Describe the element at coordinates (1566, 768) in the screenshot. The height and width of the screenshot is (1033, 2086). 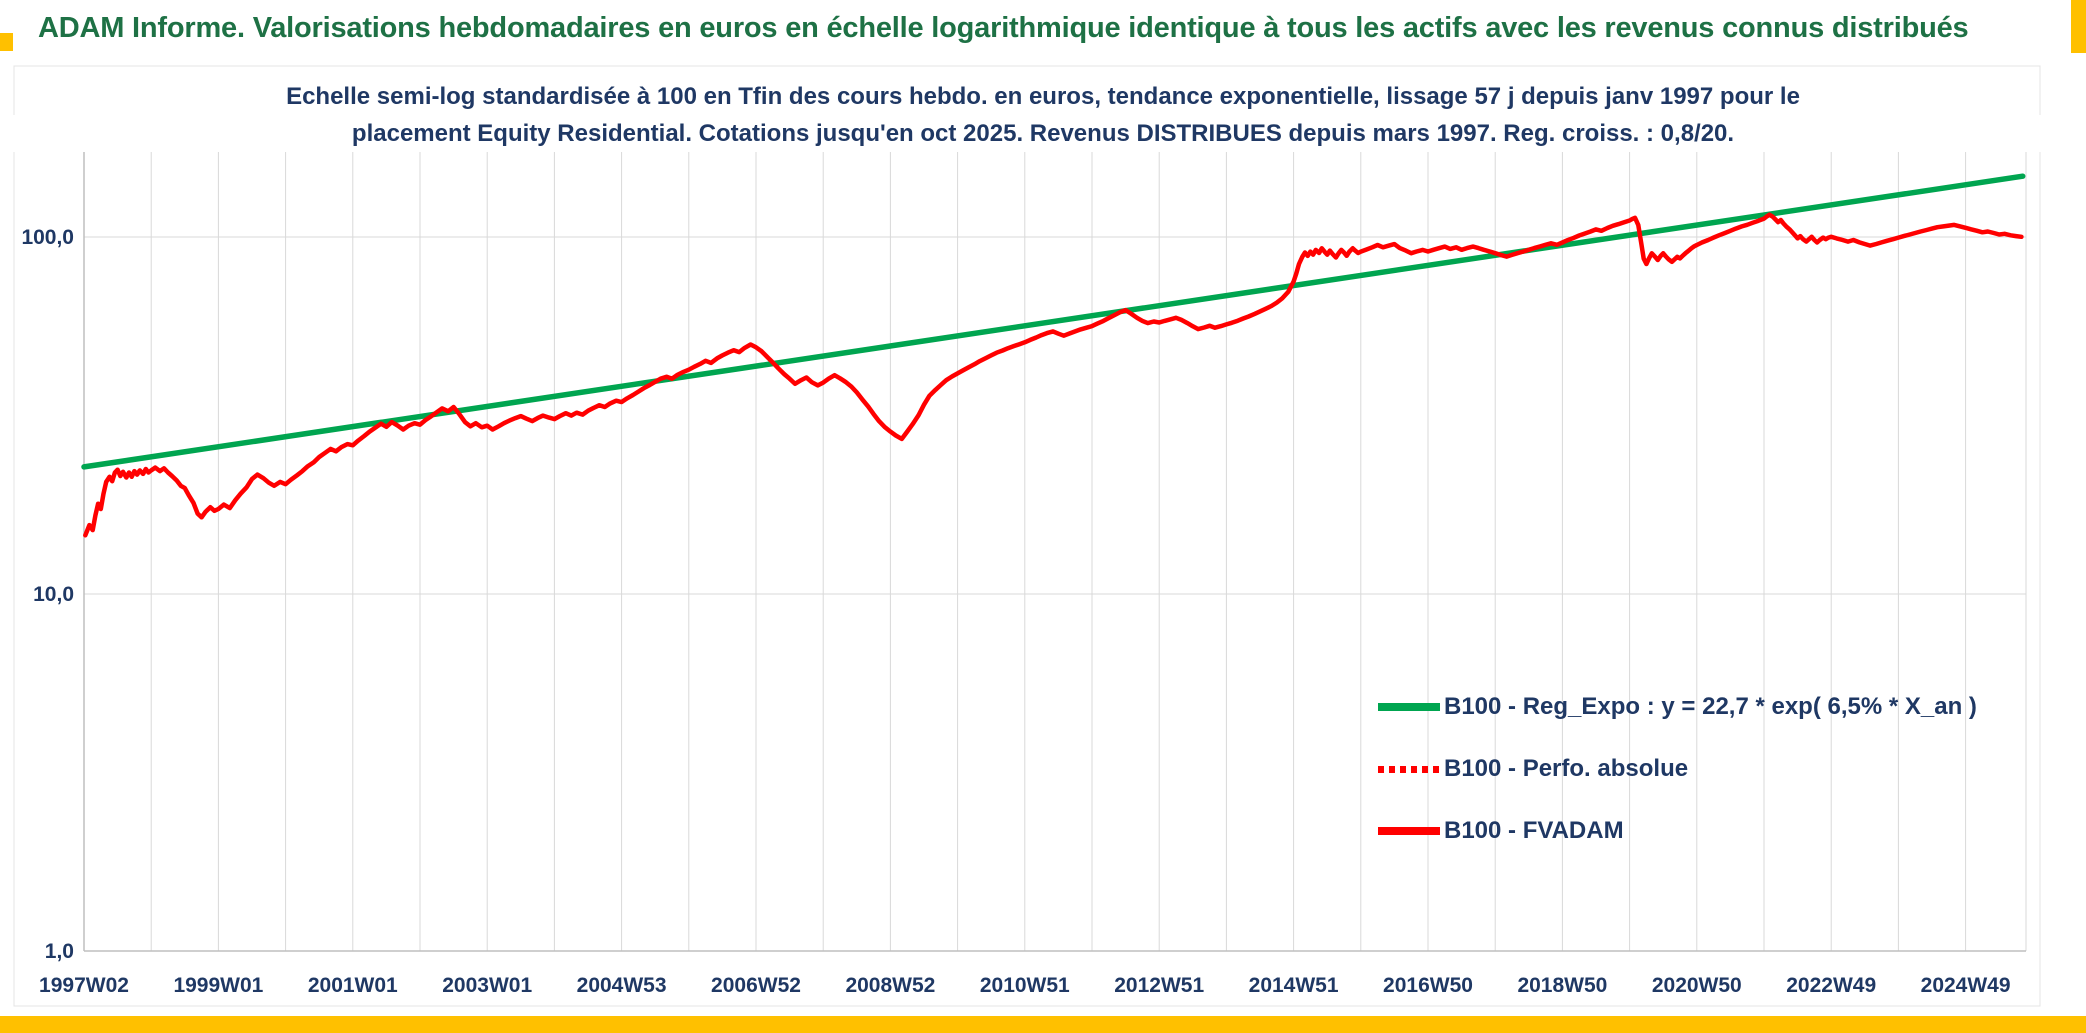
I see `legend-label: B100 - Perfo. absolue` at that location.